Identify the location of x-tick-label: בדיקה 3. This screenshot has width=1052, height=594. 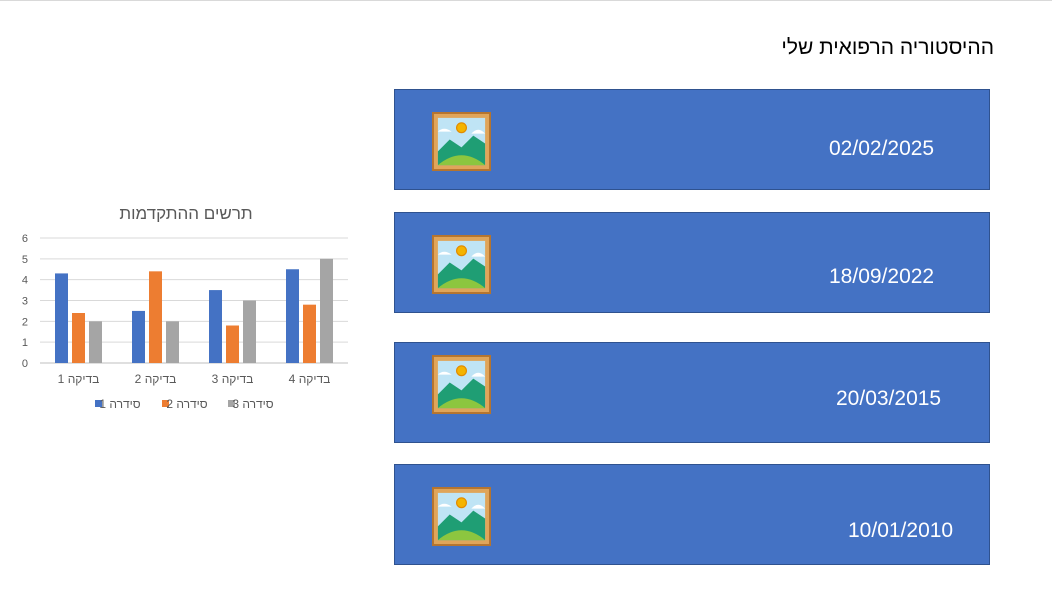
(233, 379).